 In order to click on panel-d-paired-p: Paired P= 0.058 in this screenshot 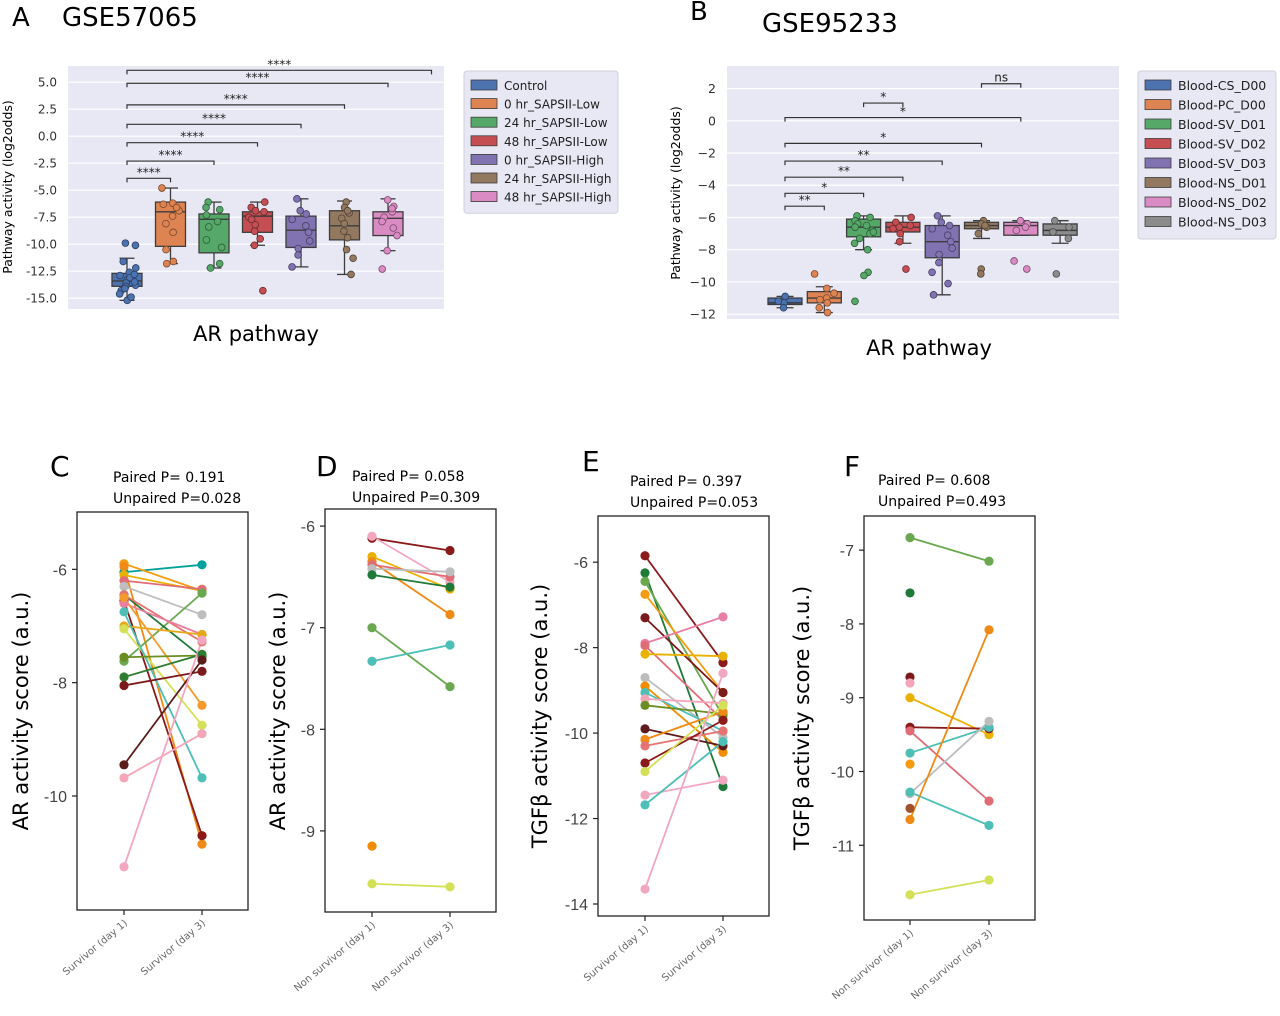, I will do `click(408, 477)`.